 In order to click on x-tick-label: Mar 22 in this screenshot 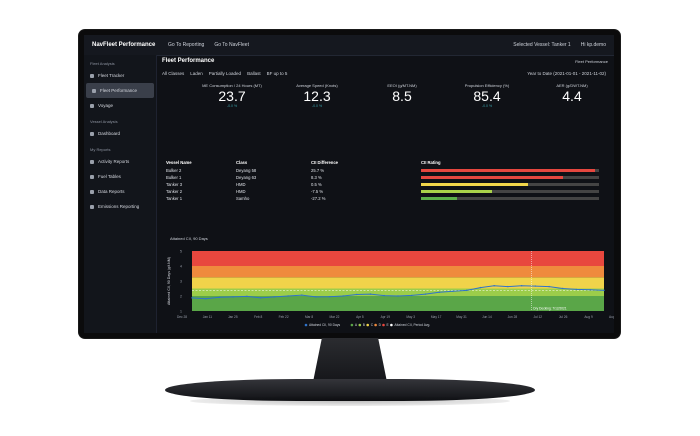, I will do `click(335, 317)`.